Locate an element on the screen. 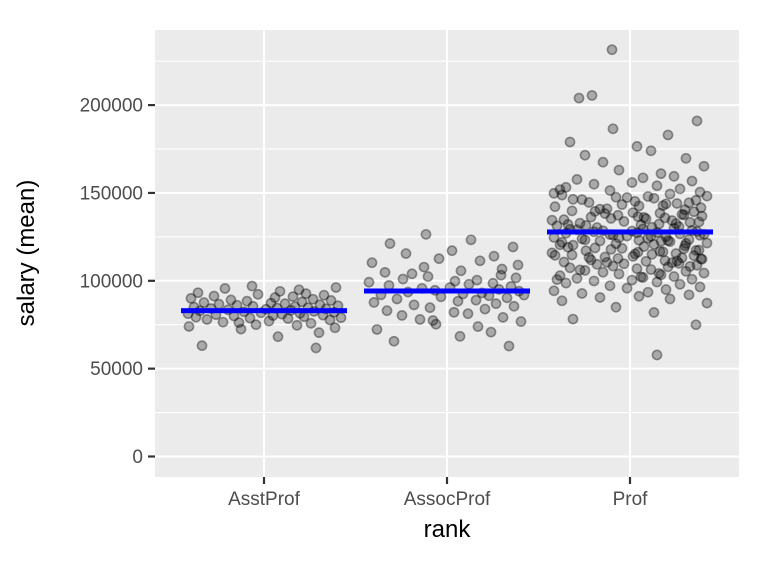  y-tick-label: 100000 is located at coordinates (111, 281).